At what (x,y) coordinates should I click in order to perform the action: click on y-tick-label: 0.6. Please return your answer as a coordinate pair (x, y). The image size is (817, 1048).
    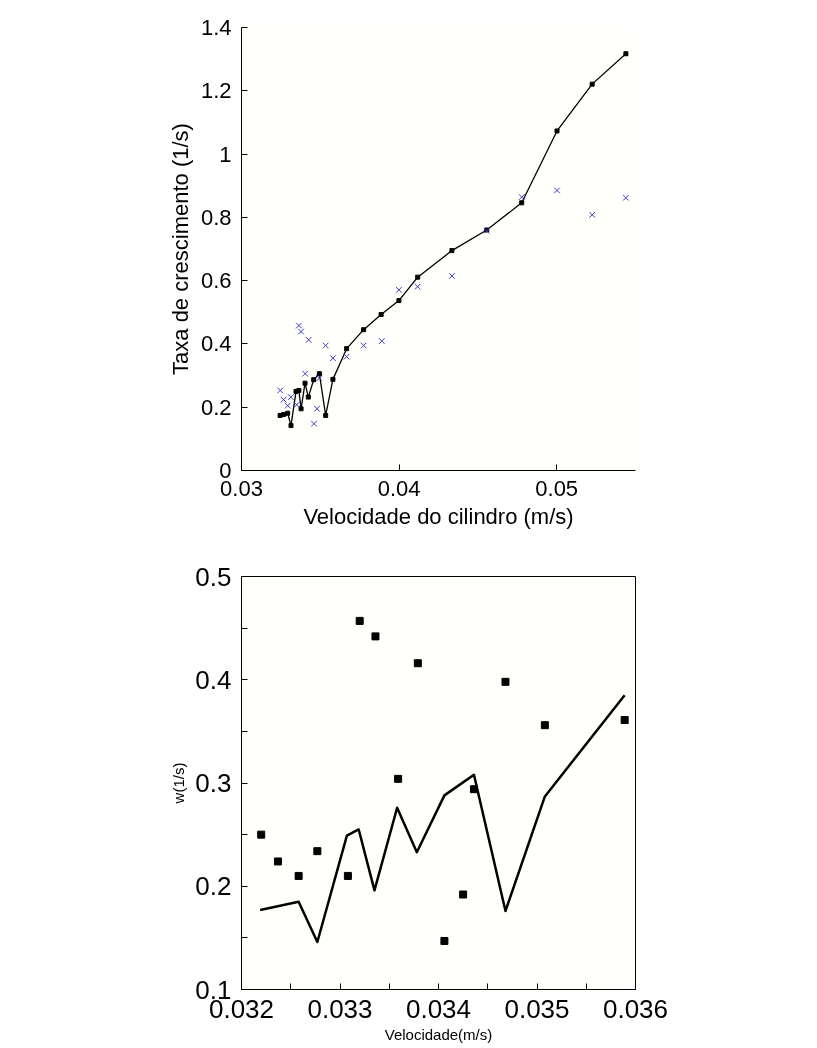
    Looking at the image, I should click on (216, 281).